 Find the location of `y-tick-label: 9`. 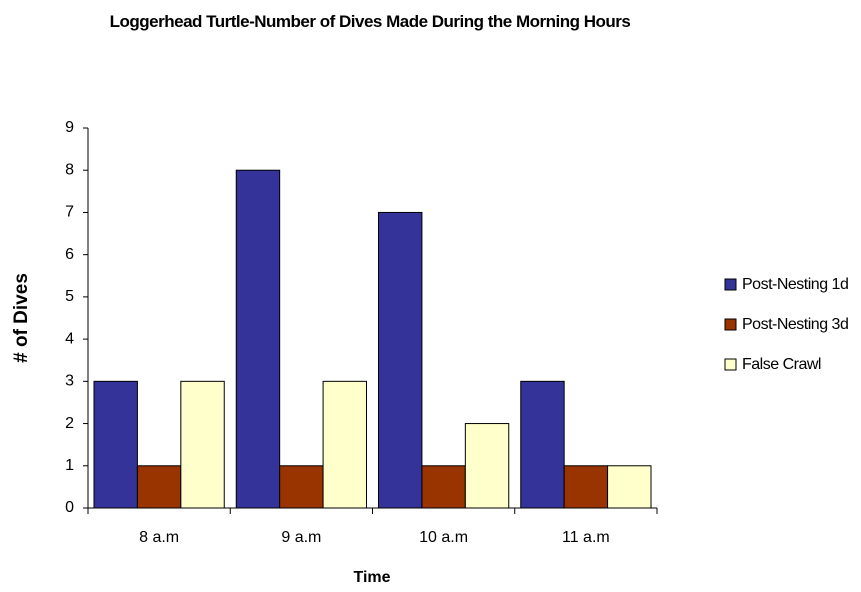

y-tick-label: 9 is located at coordinates (69, 127).